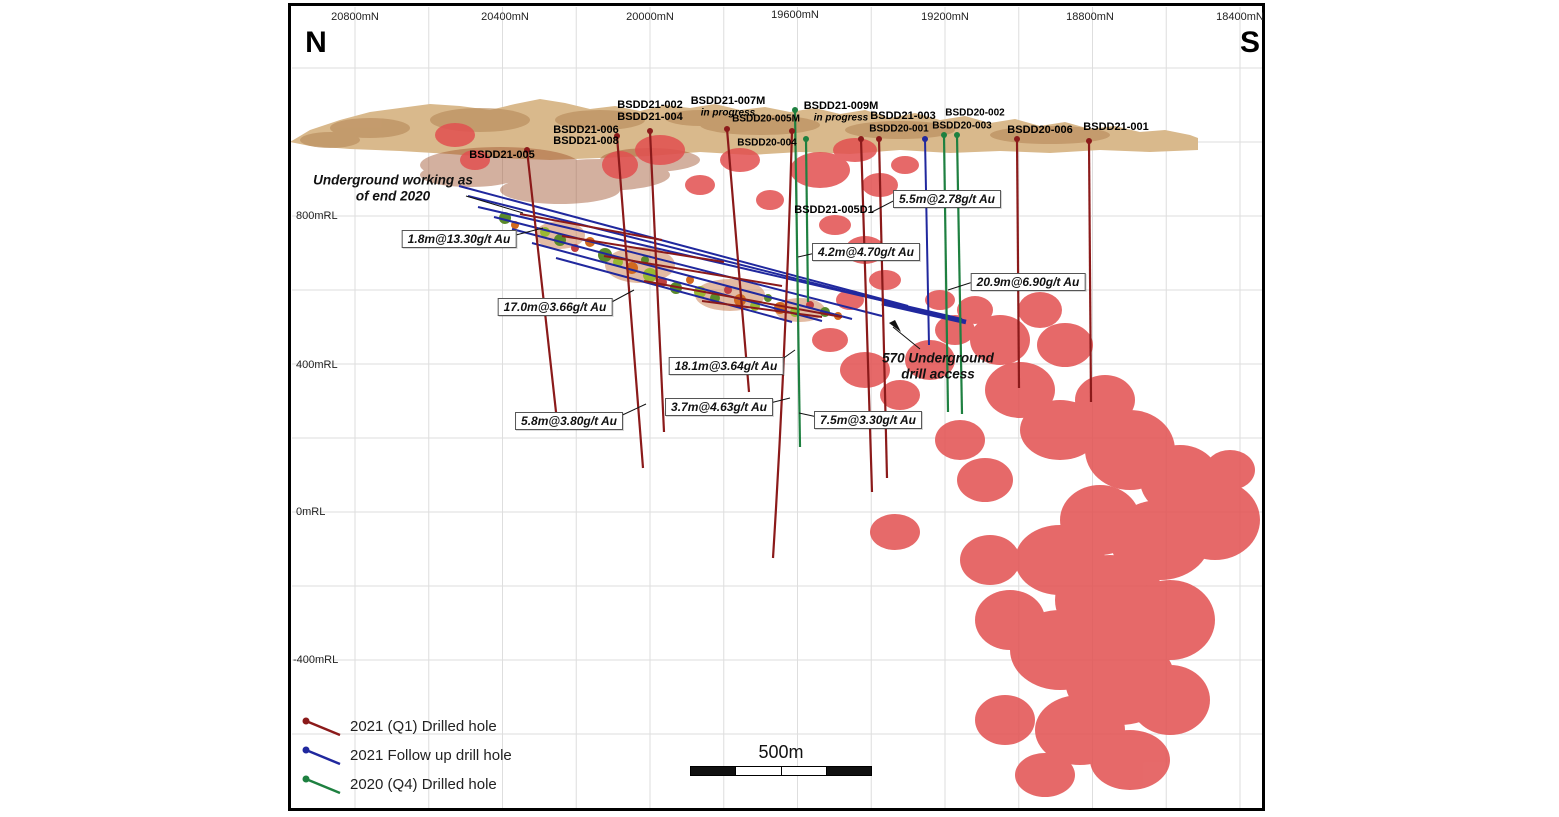 Image resolution: width=1559 pixels, height=817 pixels. What do you see at coordinates (866, 252) in the screenshot?
I see `assay-annotation: 4.2m@4.70g/t Au` at bounding box center [866, 252].